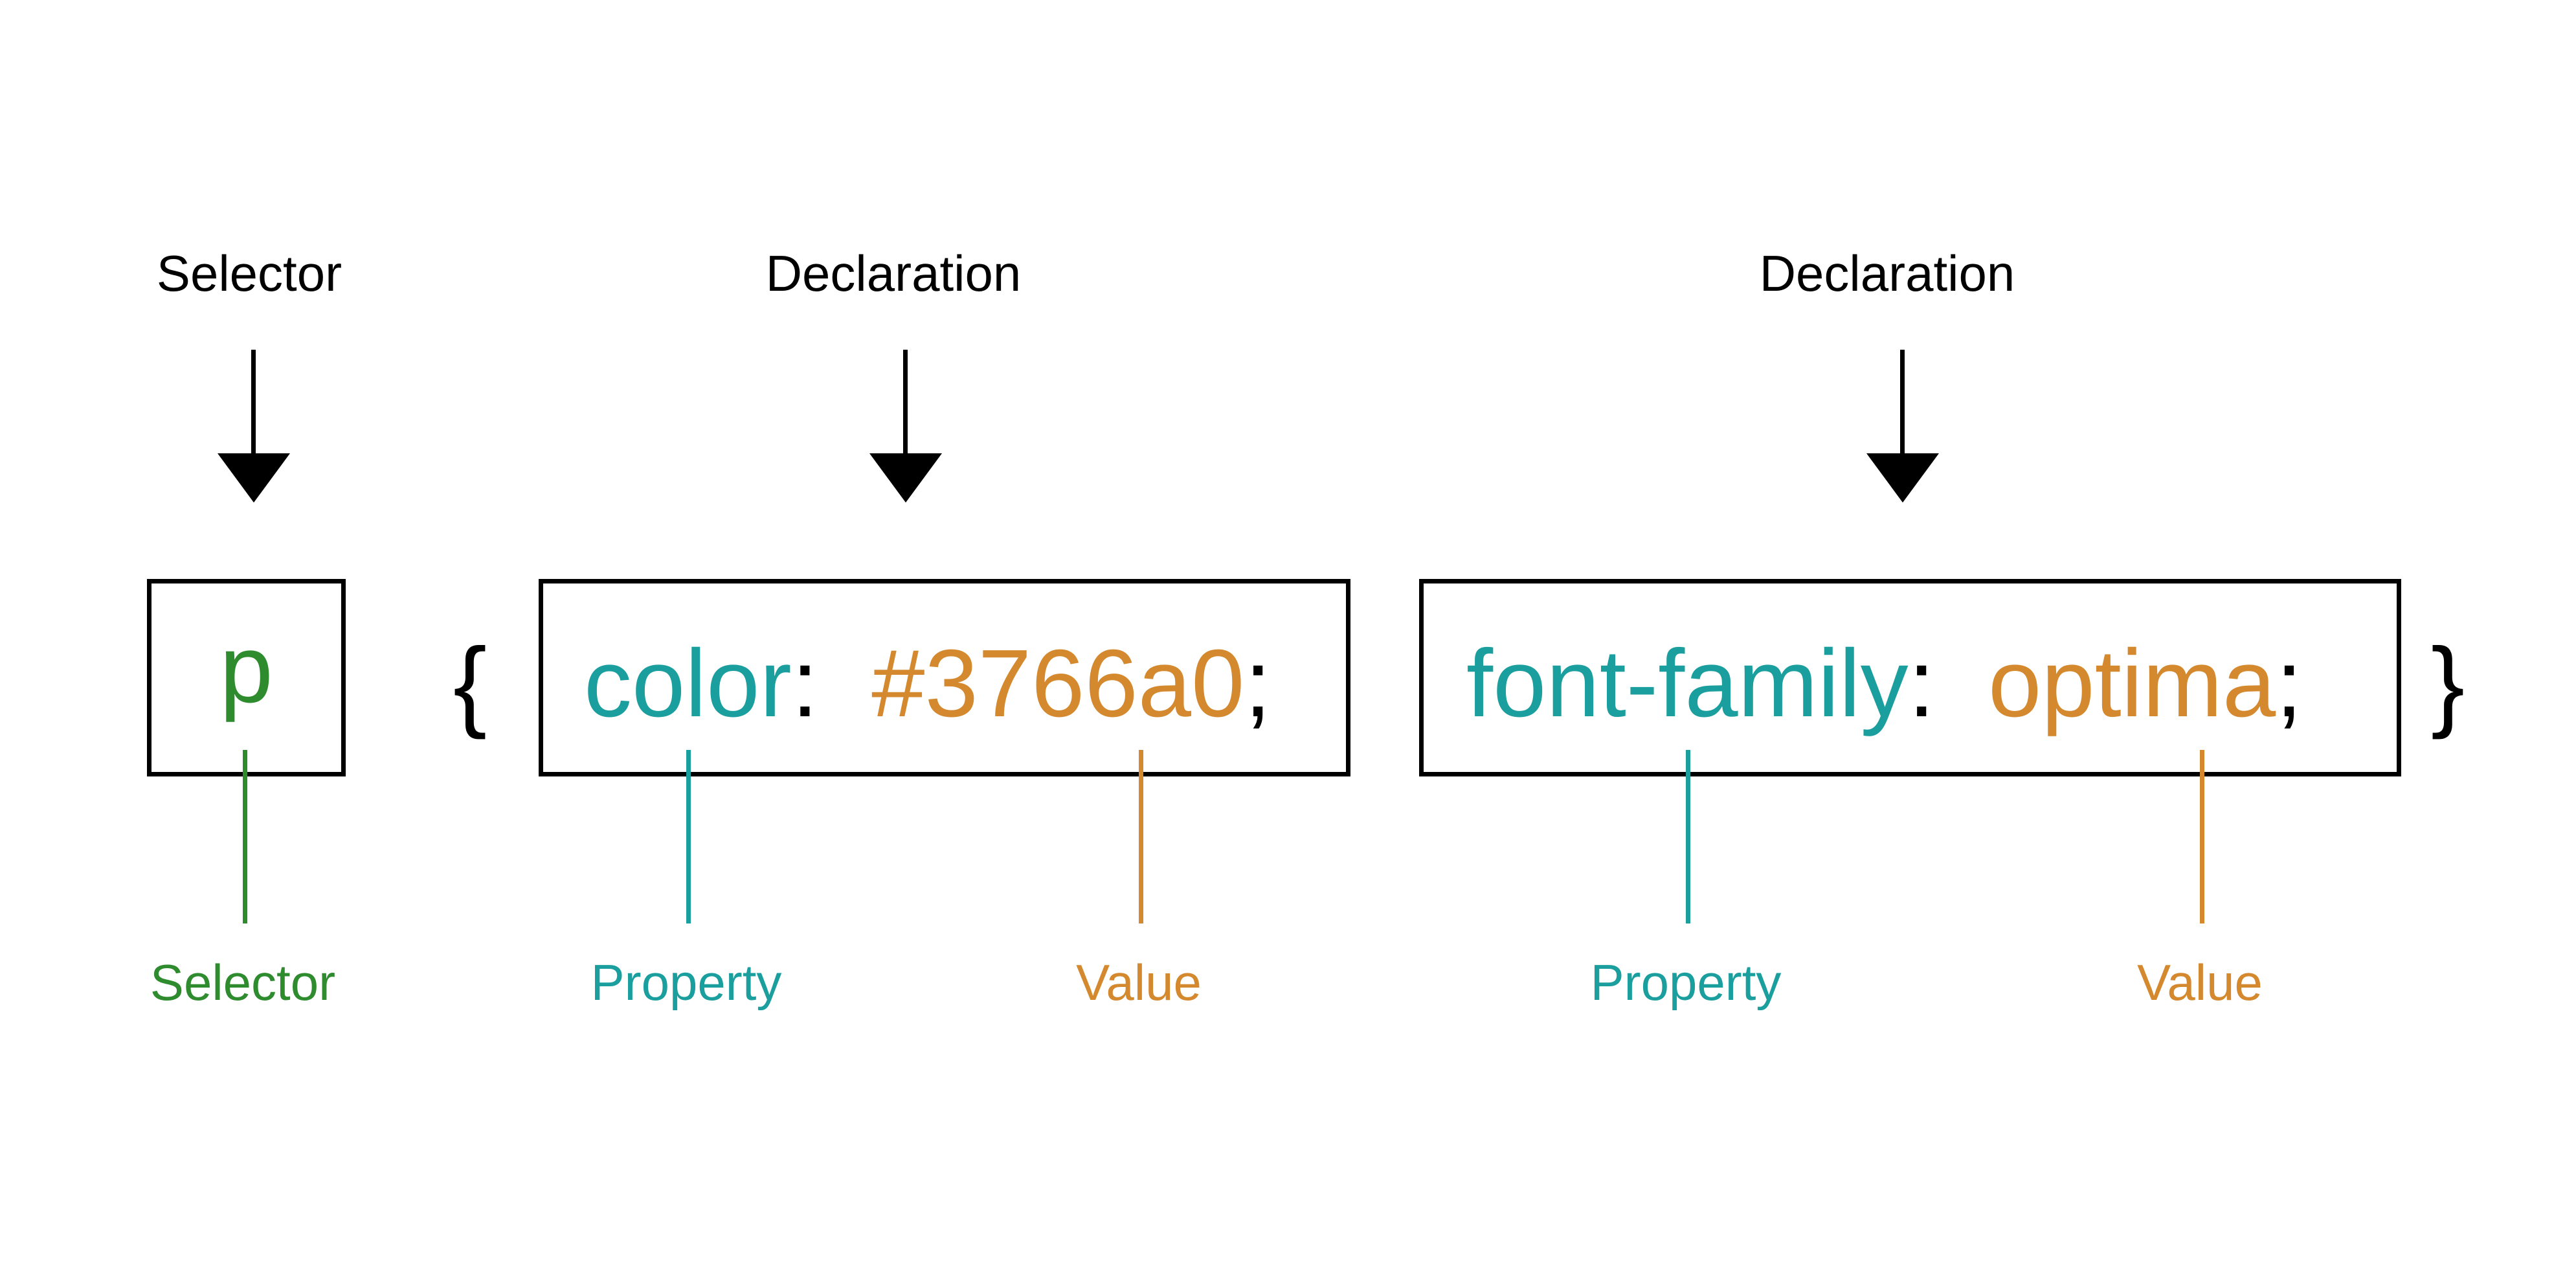  Describe the element at coordinates (2289, 683) in the screenshot. I see `semicolon-2: ;` at that location.